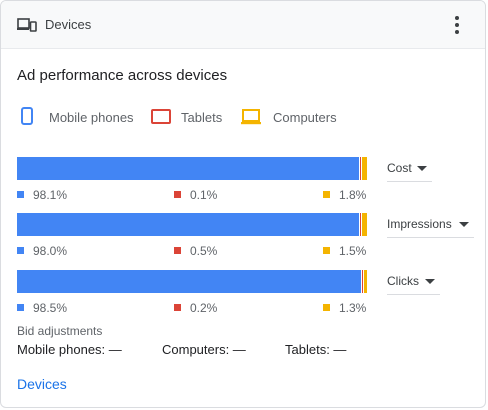 Image resolution: width=488 pixels, height=410 pixels. What do you see at coordinates (204, 349) in the screenshot?
I see `bid-computers: Computers: —` at bounding box center [204, 349].